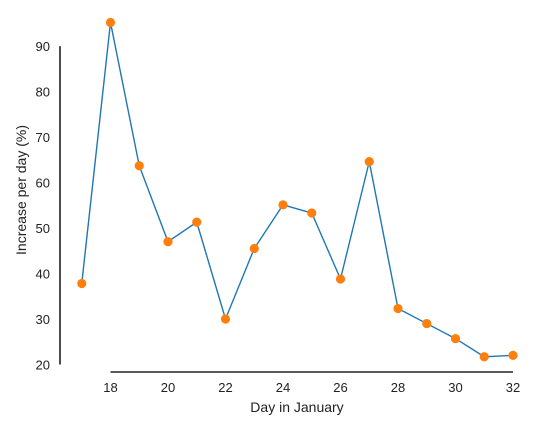 This screenshot has height=423, width=538. I want to click on y-tick-label: 40, so click(43, 274).